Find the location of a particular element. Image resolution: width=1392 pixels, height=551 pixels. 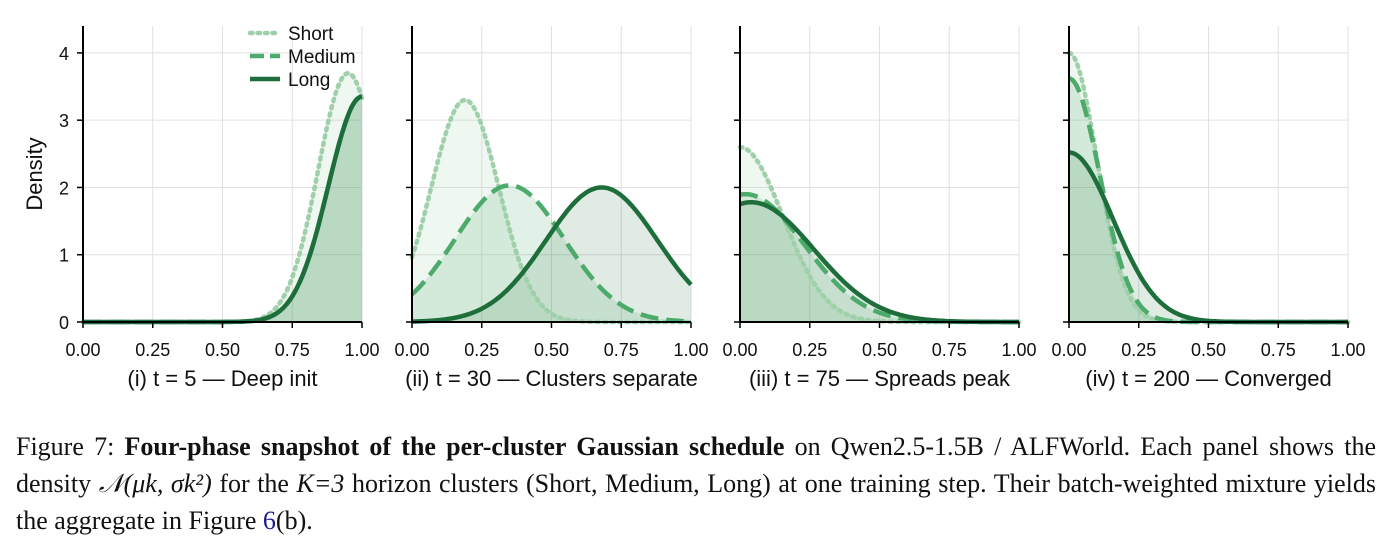

y-tick-label: 4 is located at coordinates (64, 54).